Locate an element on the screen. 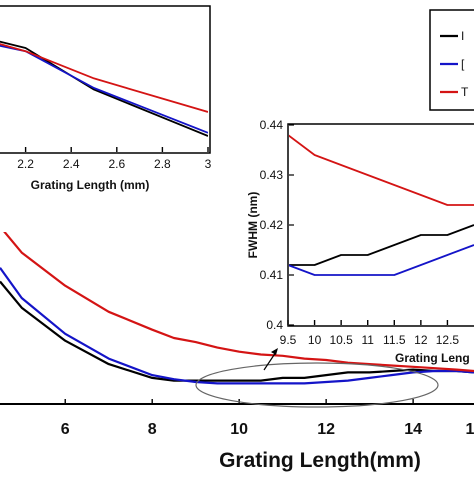  legend-label-1: I is located at coordinates (462, 36).